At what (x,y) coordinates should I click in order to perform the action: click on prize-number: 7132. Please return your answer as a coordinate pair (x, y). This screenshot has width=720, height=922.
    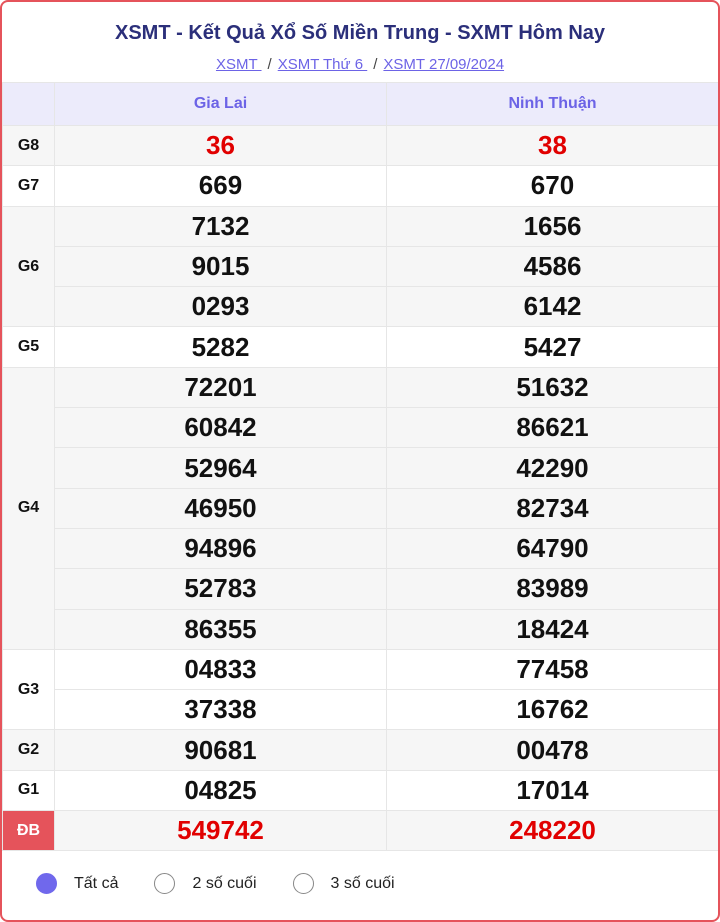
    Looking at the image, I should click on (220, 226).